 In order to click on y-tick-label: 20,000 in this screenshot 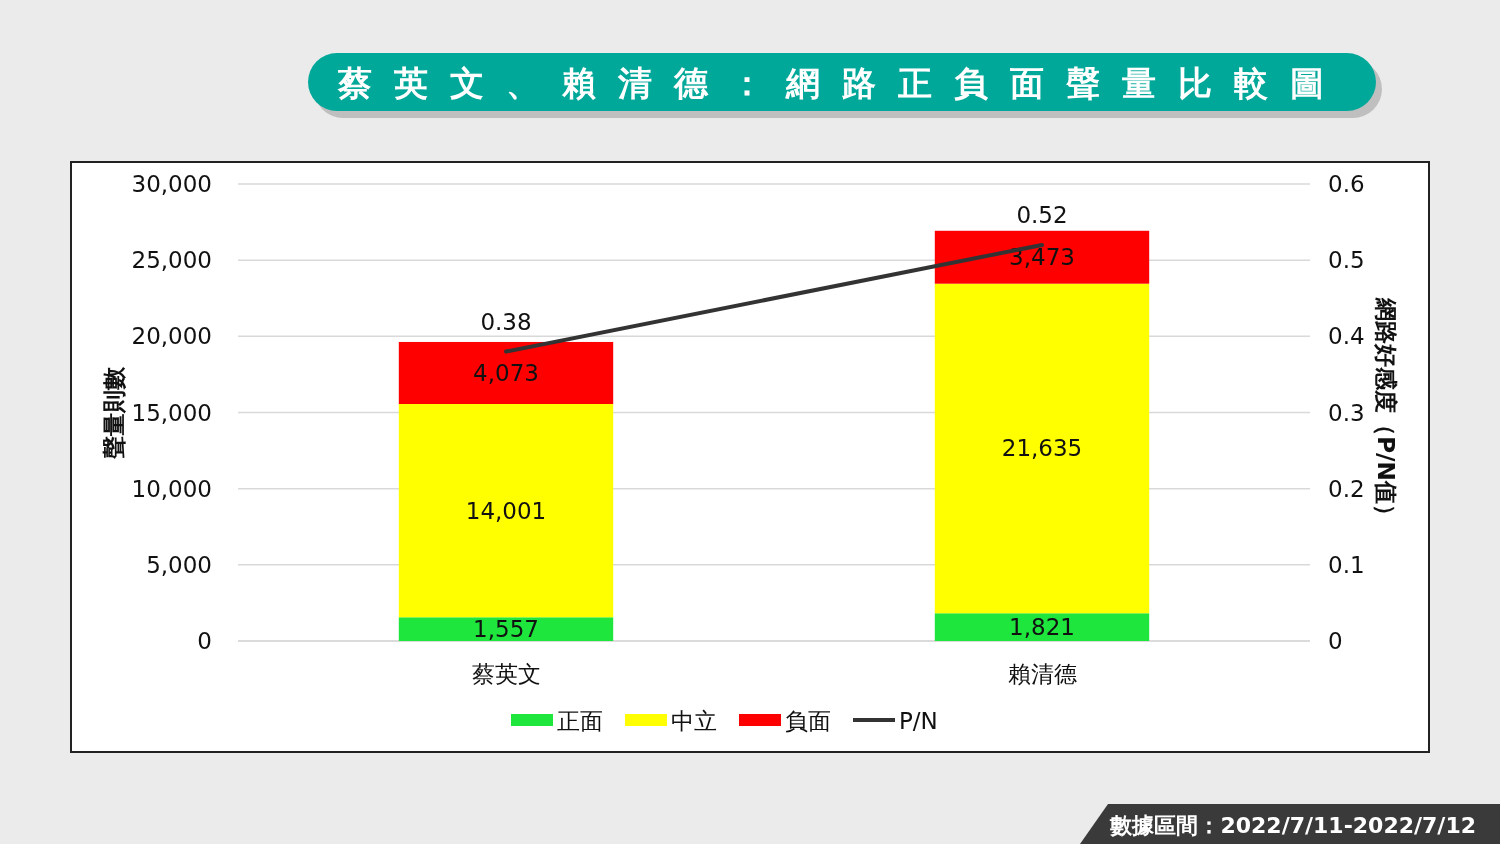, I will do `click(171, 336)`.